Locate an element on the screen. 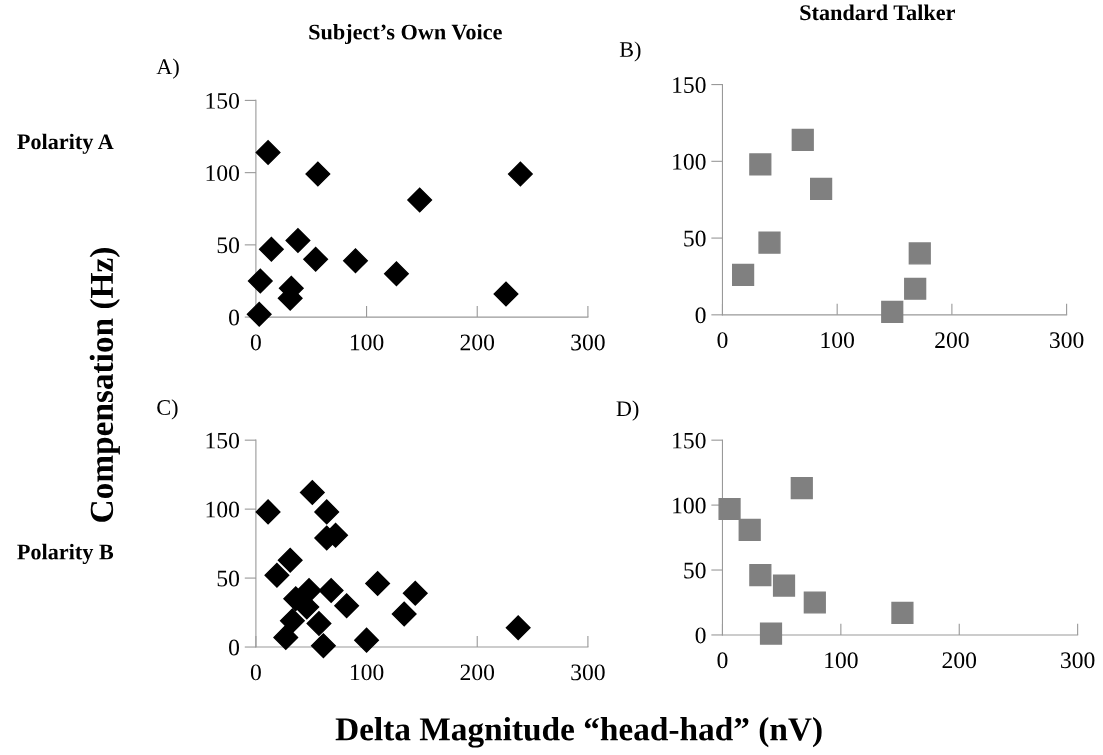 The image size is (1103, 755). text: Polarity B is located at coordinates (65, 554).